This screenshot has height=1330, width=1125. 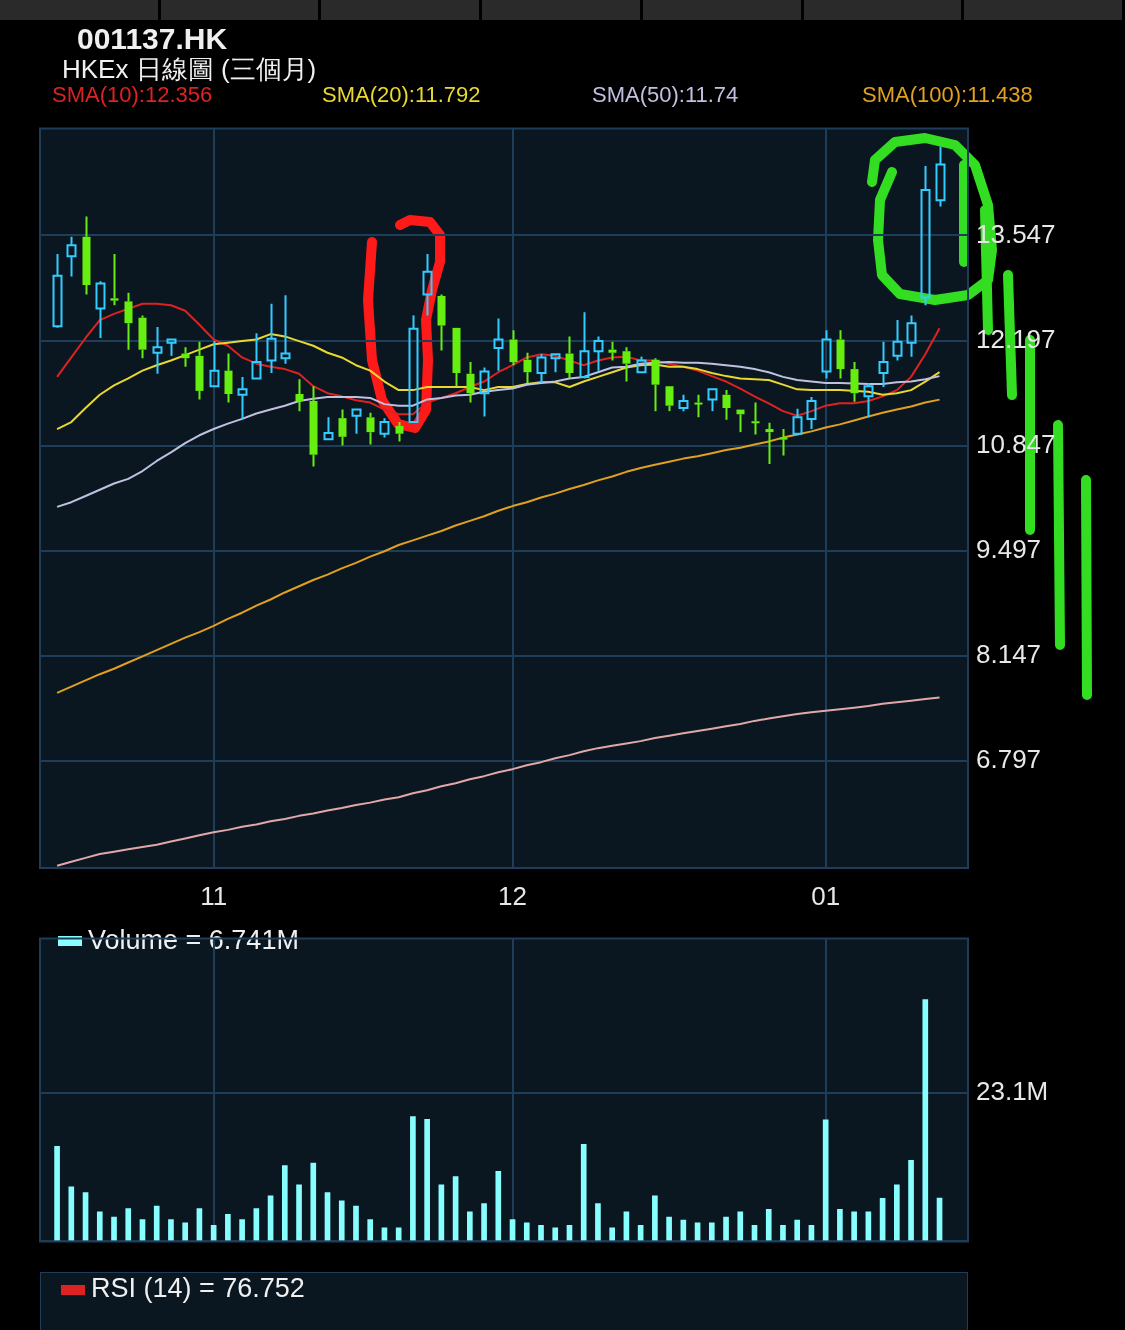 I want to click on y-tick-label: 9.497, so click(x=1009, y=548).